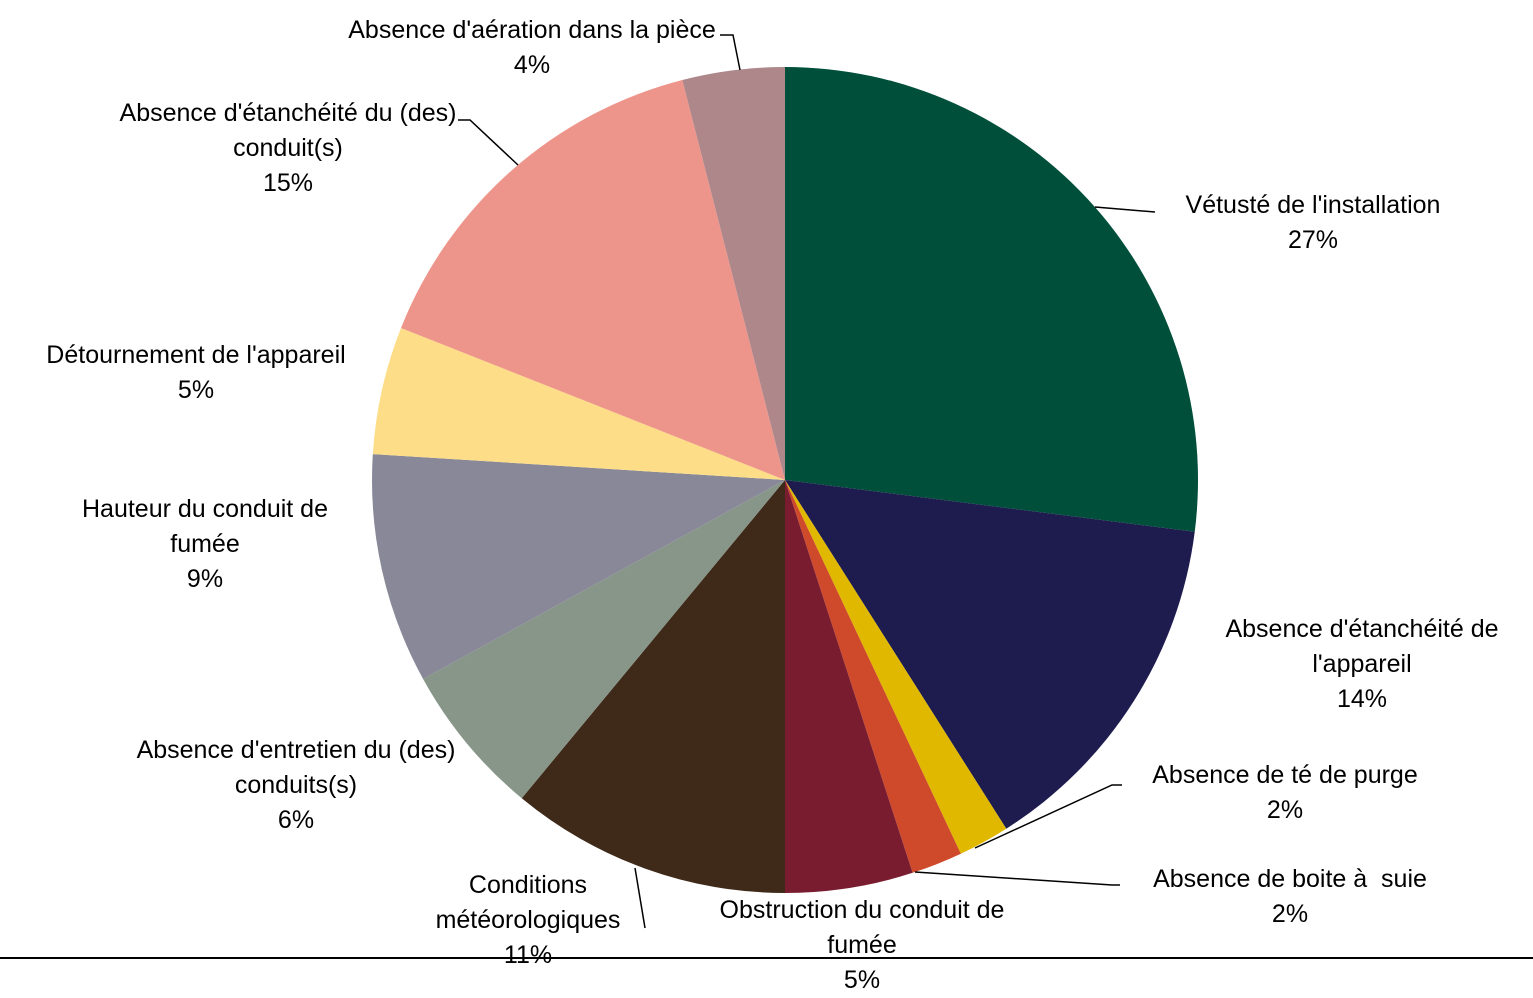 The width and height of the screenshot is (1533, 998). I want to click on slice-label: Absence de té de purge 2%, so click(1285, 793).